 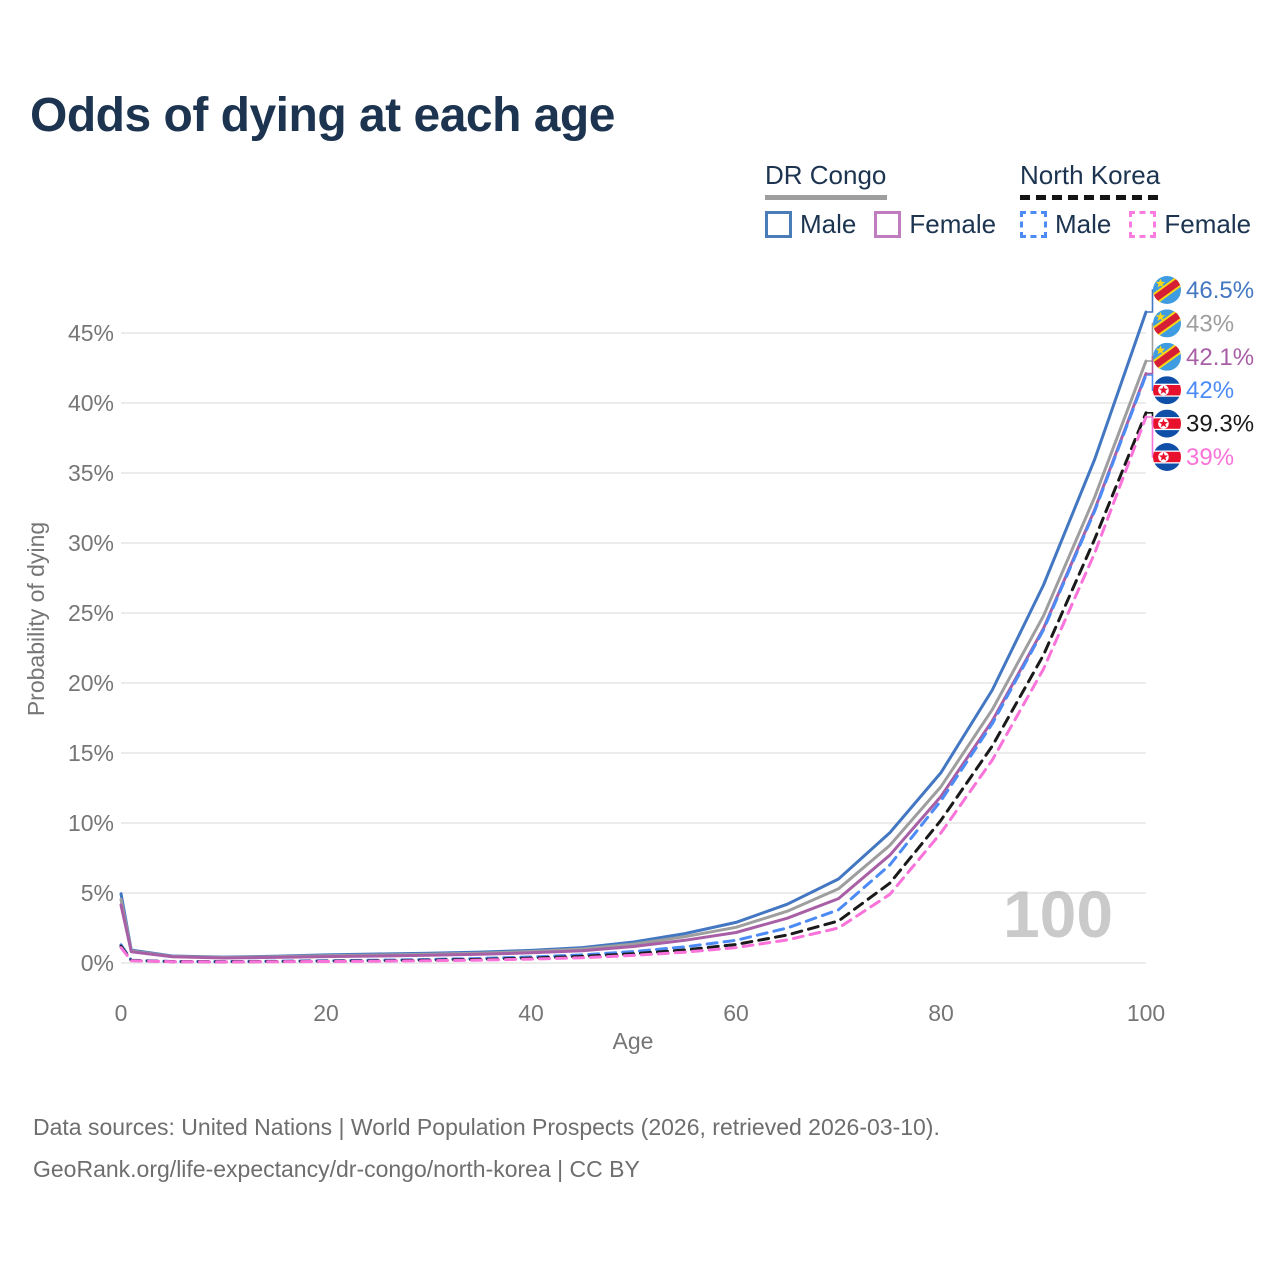 What do you see at coordinates (91, 823) in the screenshot?
I see `y-tick-label: 10%` at bounding box center [91, 823].